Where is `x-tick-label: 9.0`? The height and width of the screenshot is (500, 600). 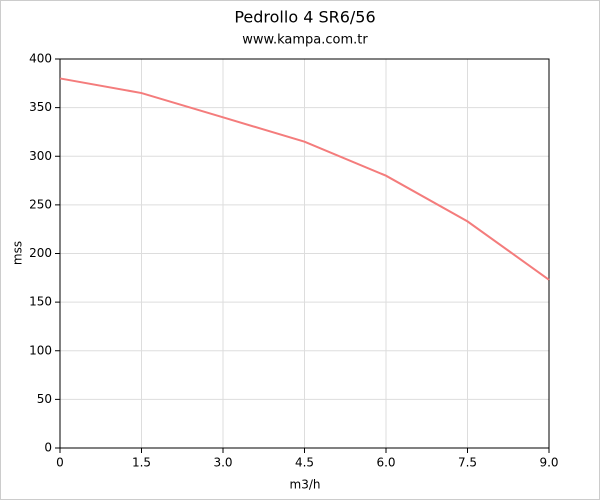
x-tick-label: 9.0 is located at coordinates (548, 463).